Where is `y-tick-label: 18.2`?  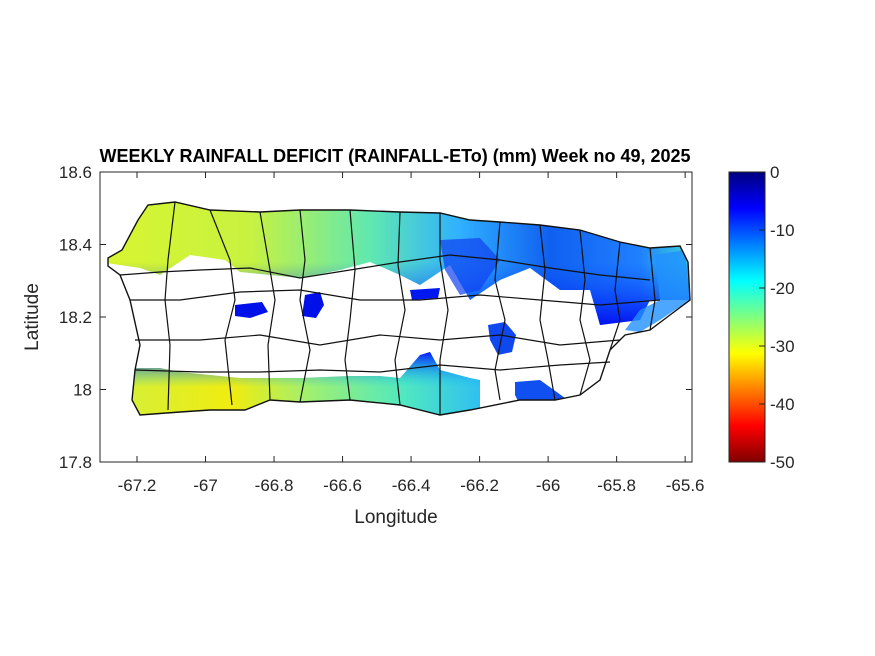 y-tick-label: 18.2 is located at coordinates (75, 317).